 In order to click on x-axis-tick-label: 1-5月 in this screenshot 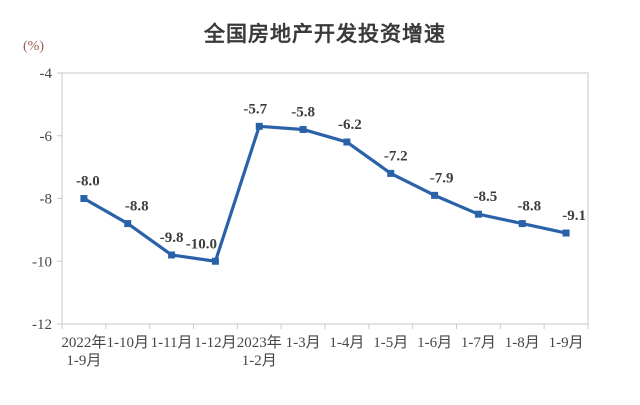, I will do `click(390, 343)`.